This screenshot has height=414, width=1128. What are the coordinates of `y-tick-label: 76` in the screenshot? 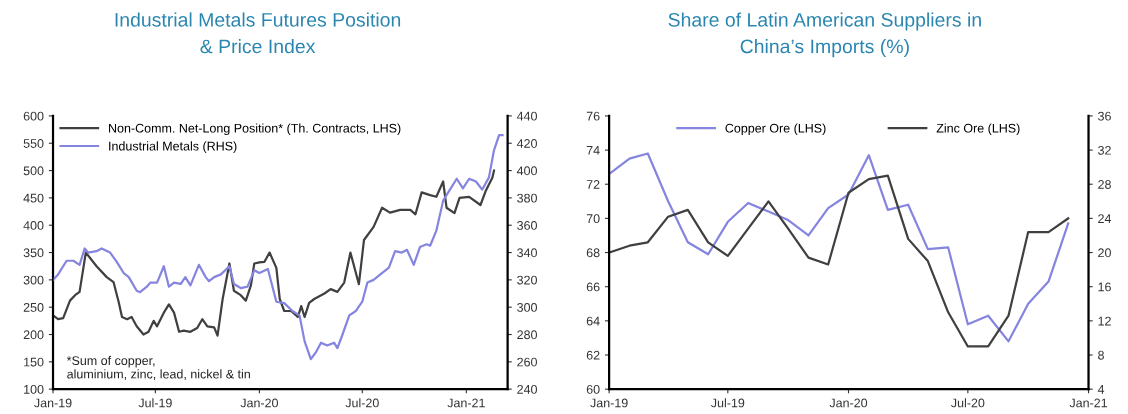 It's located at (593, 116).